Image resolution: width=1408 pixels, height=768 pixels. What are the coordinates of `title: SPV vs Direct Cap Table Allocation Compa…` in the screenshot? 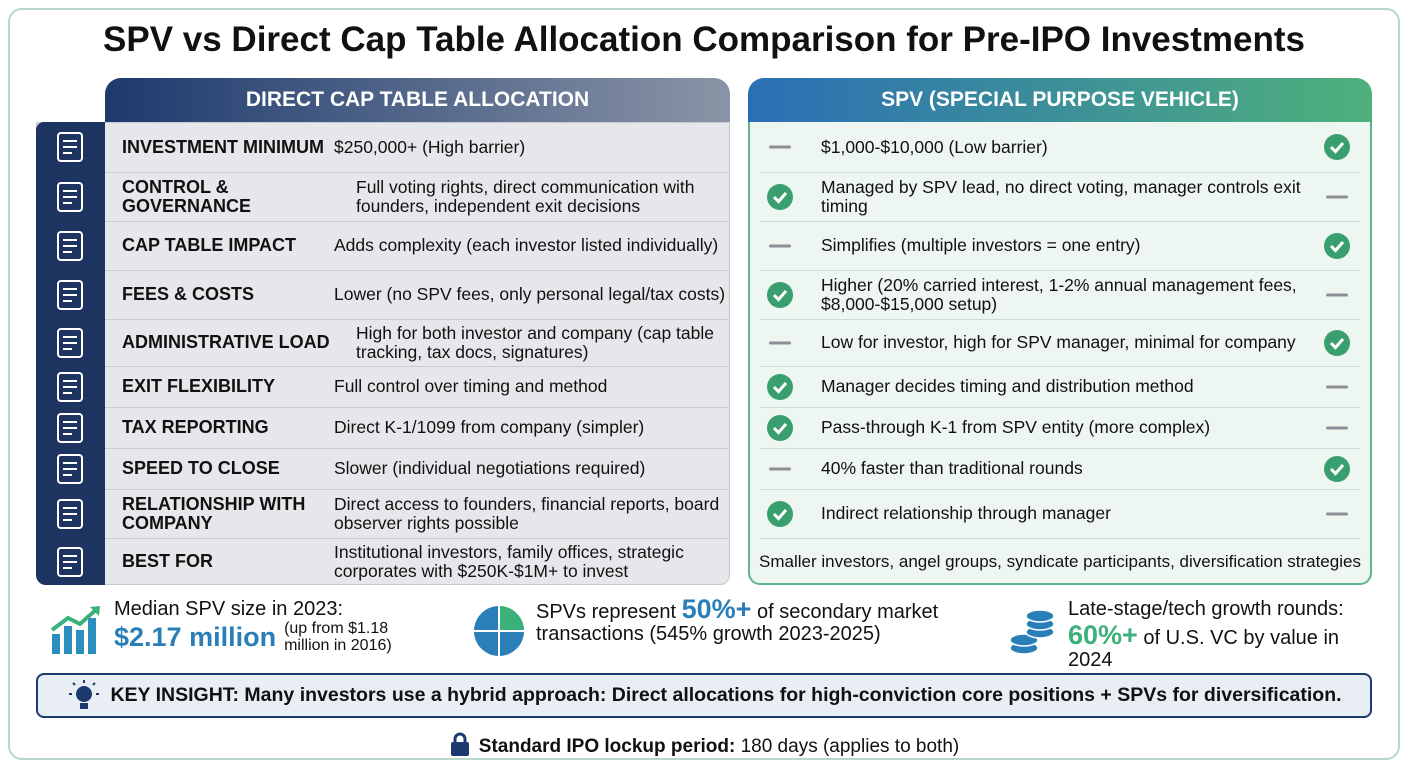 It's located at (704, 39).